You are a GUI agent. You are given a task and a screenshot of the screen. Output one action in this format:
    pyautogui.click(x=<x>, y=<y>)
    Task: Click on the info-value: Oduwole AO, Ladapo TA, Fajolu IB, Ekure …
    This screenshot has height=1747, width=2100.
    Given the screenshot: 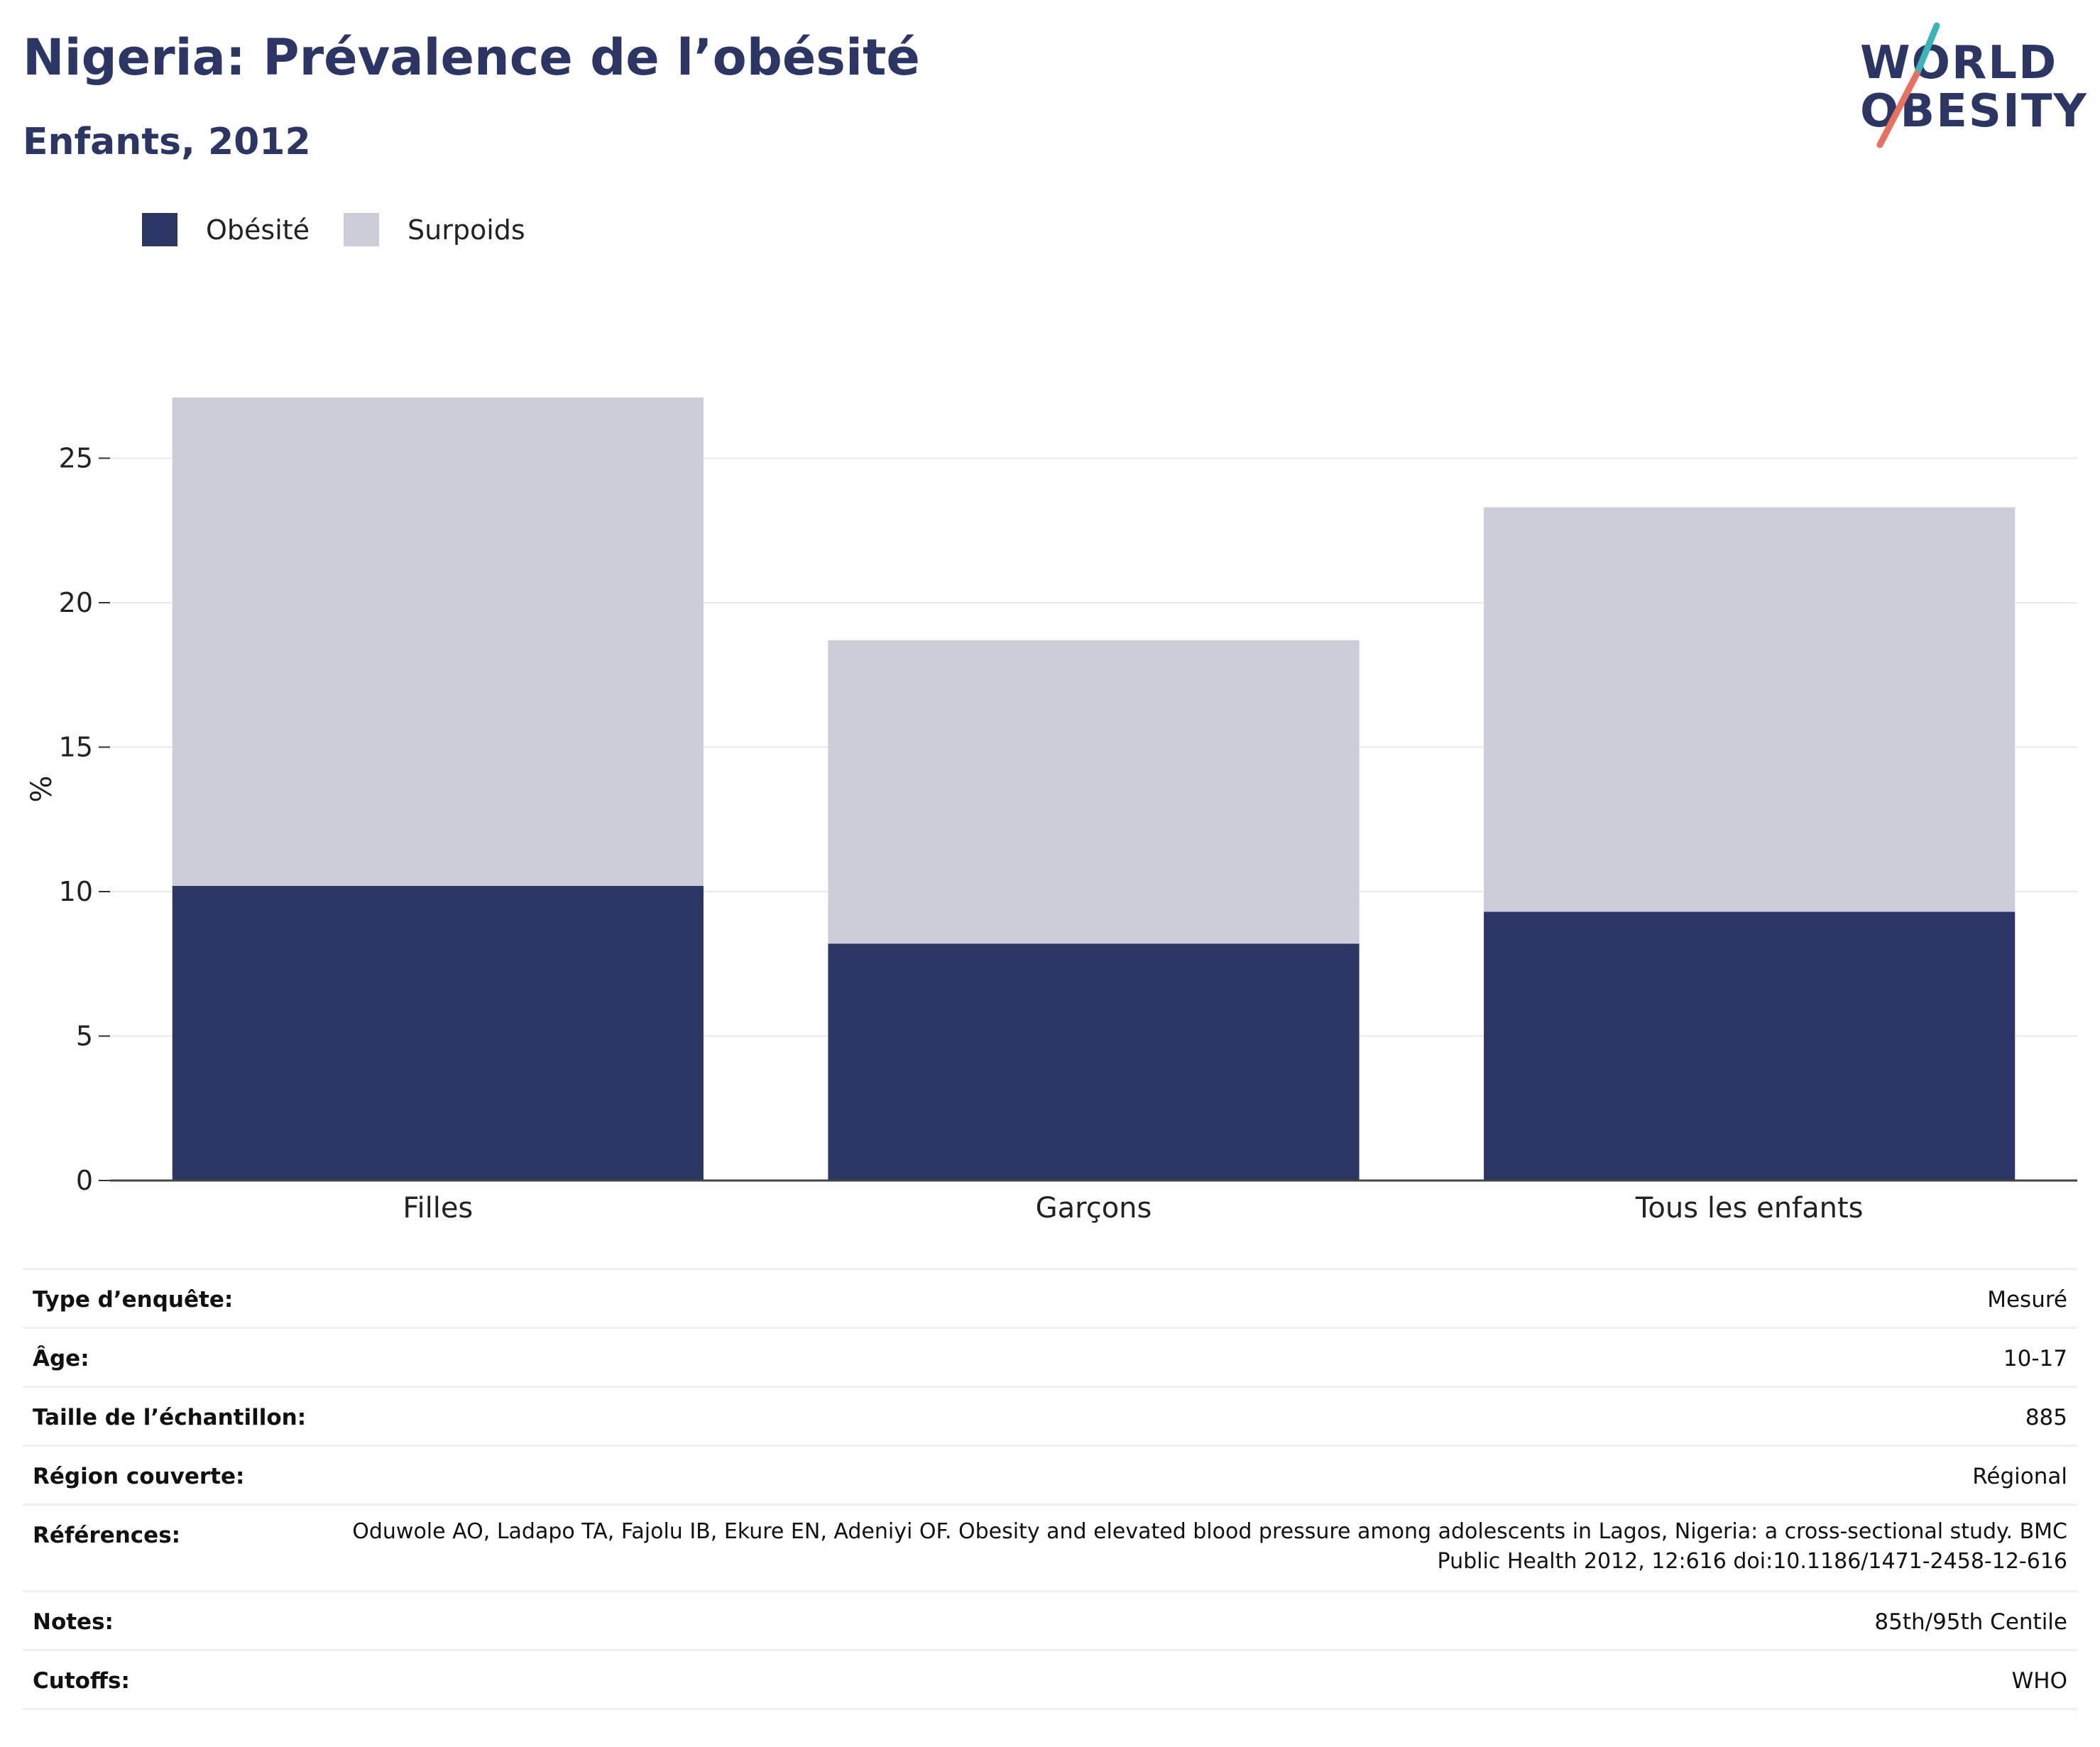 What is the action you would take?
    pyautogui.click(x=1209, y=1546)
    